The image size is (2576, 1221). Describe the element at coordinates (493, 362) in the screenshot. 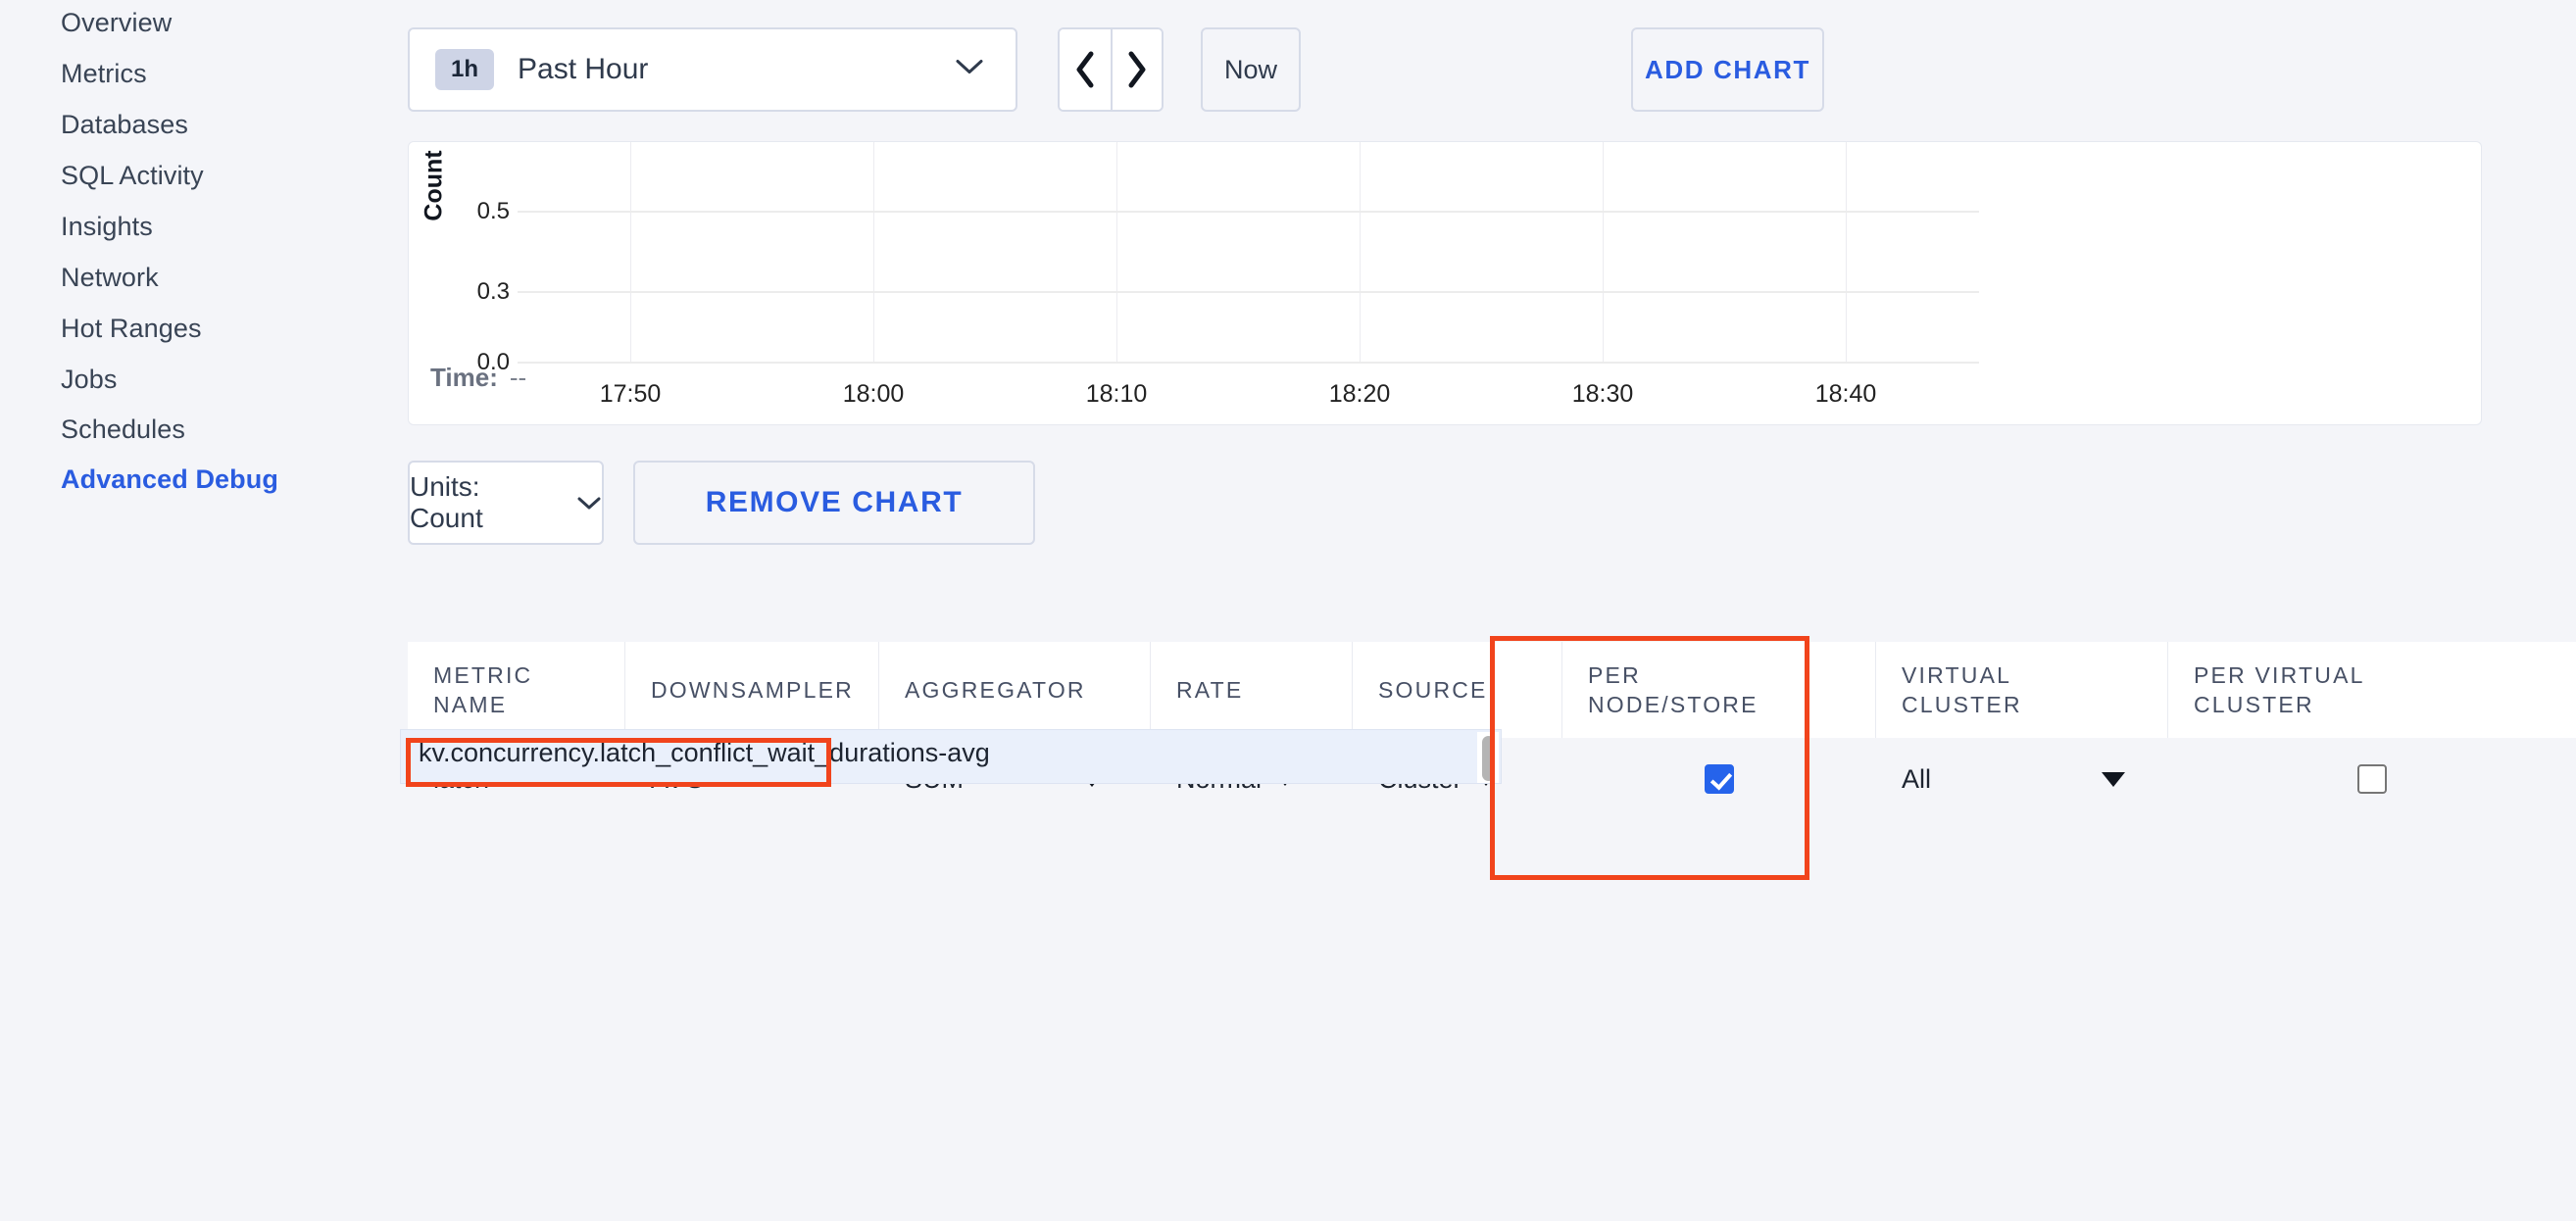

I see `chart-y-tick-label: 0.0` at that location.